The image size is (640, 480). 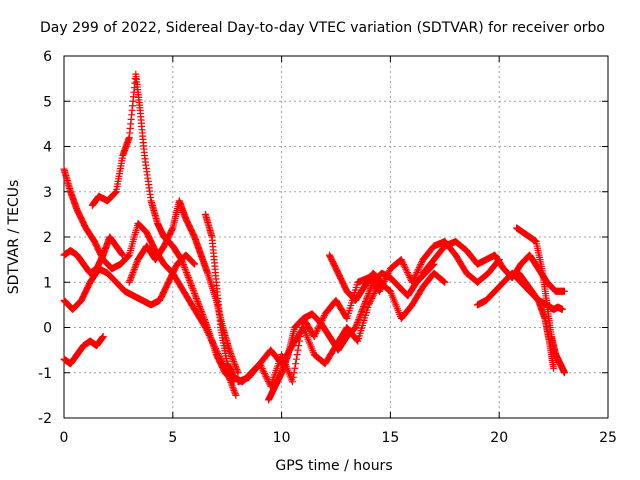 I want to click on y-tick-label: -2, so click(x=45, y=419).